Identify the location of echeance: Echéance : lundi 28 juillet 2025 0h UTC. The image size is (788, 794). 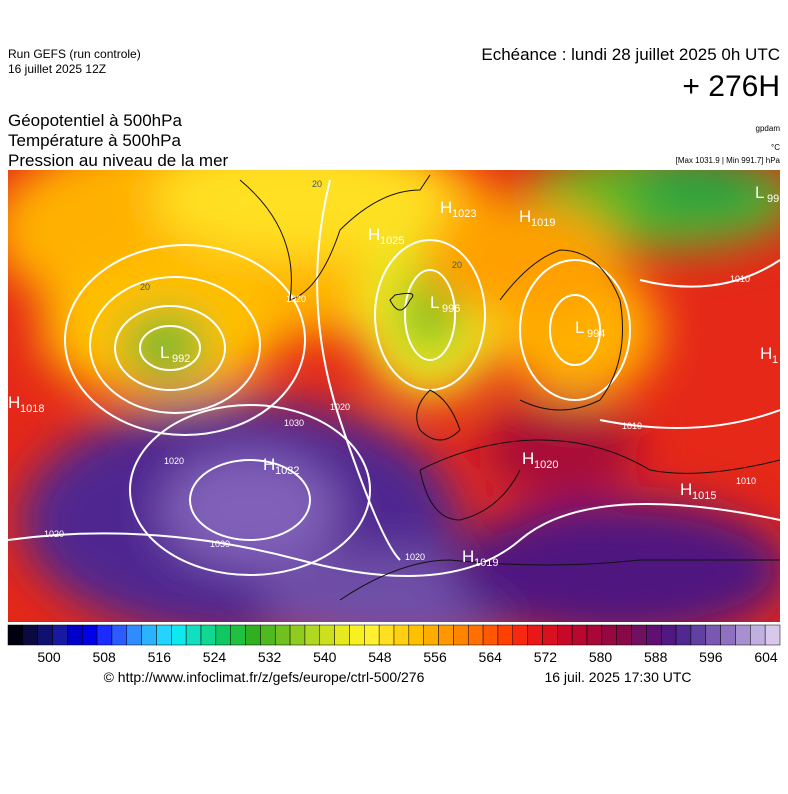
(630, 54).